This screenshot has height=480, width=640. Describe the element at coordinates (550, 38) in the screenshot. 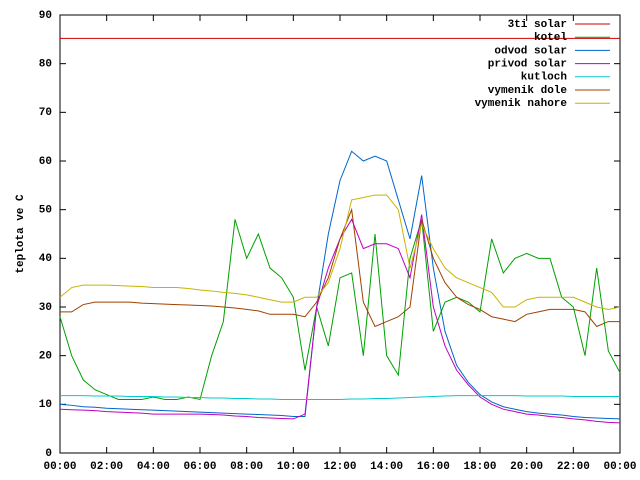

I see `legend-label: kotel` at that location.